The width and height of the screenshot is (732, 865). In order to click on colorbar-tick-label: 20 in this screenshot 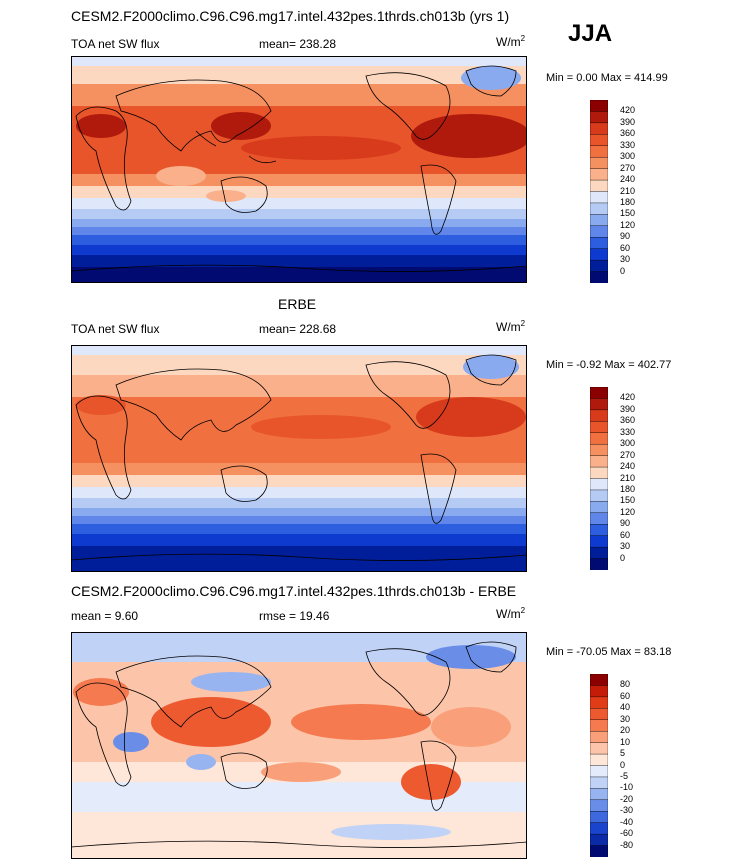, I will do `click(625, 730)`.